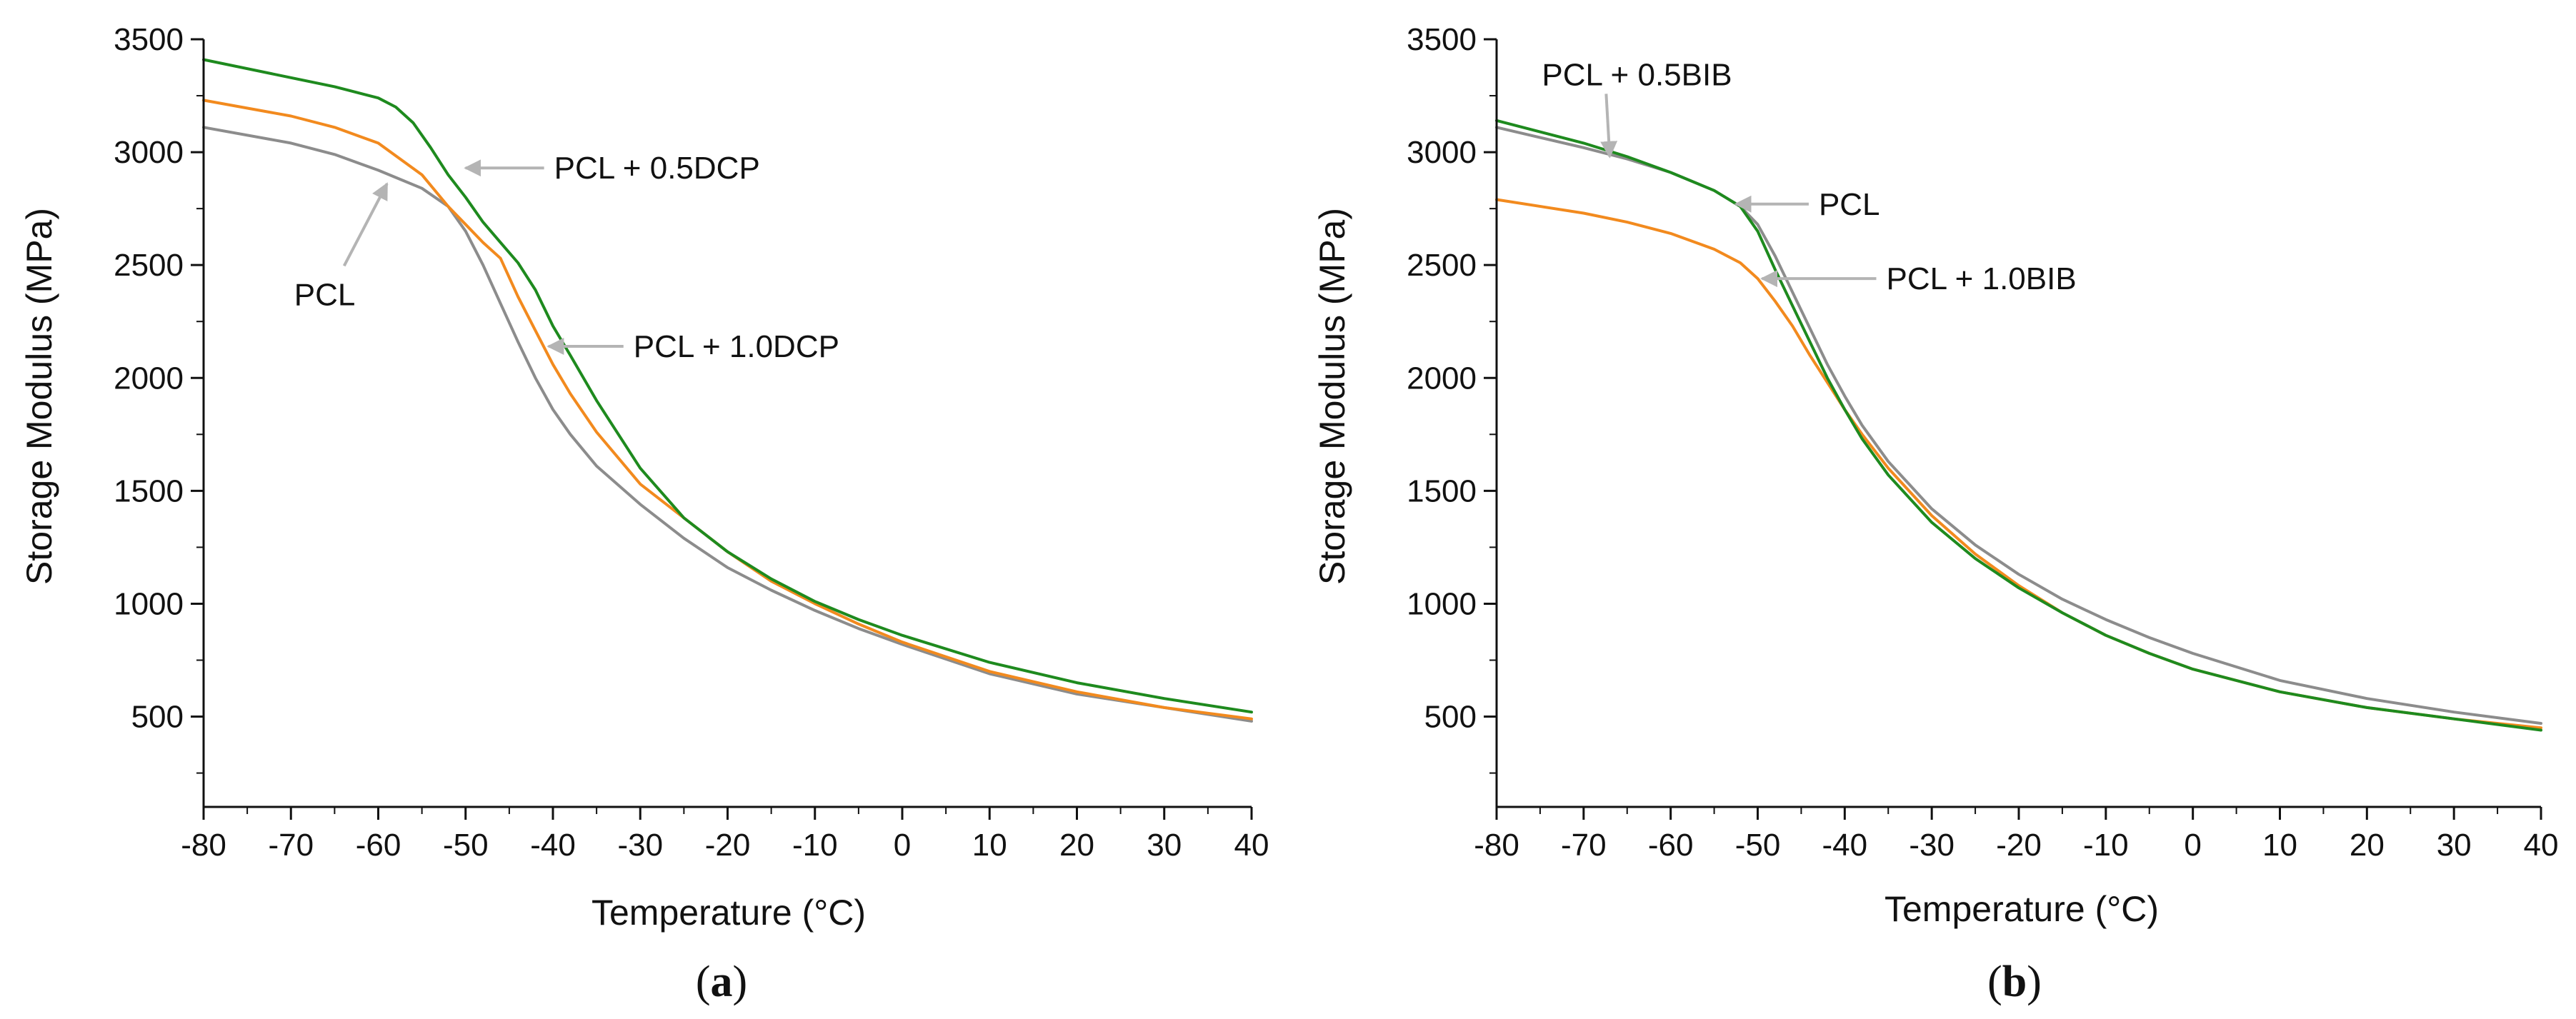 The image size is (2576, 1019). What do you see at coordinates (567, 257) in the screenshot?
I see `annotations-a: PCL + 0.5DCP PCL PCL + 1.0DCP` at bounding box center [567, 257].